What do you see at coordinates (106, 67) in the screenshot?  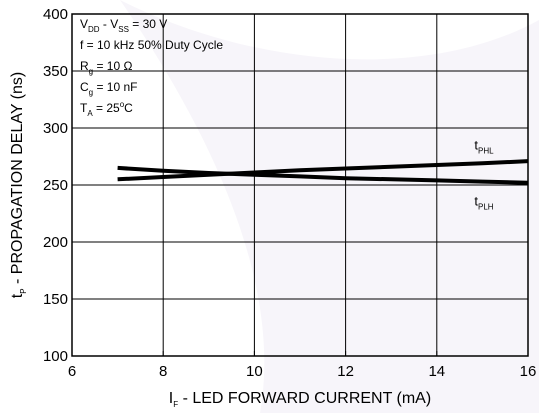 I see `annotation-line: Rg = 10 Ω` at bounding box center [106, 67].